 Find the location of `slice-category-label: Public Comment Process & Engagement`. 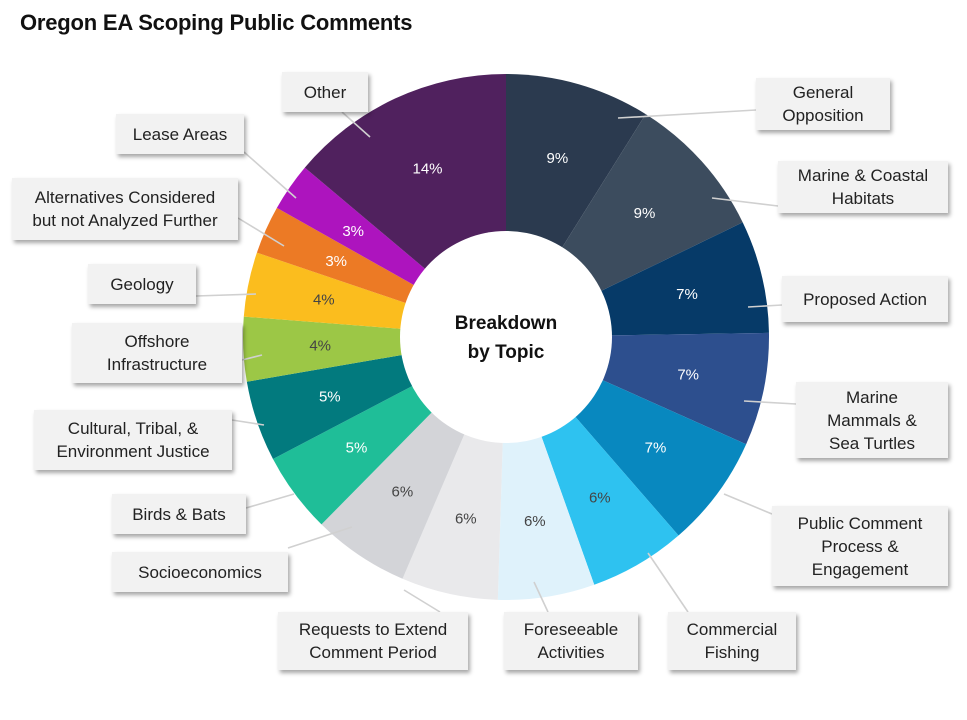

slice-category-label: Public Comment Process & Engagement is located at coordinates (860, 546).